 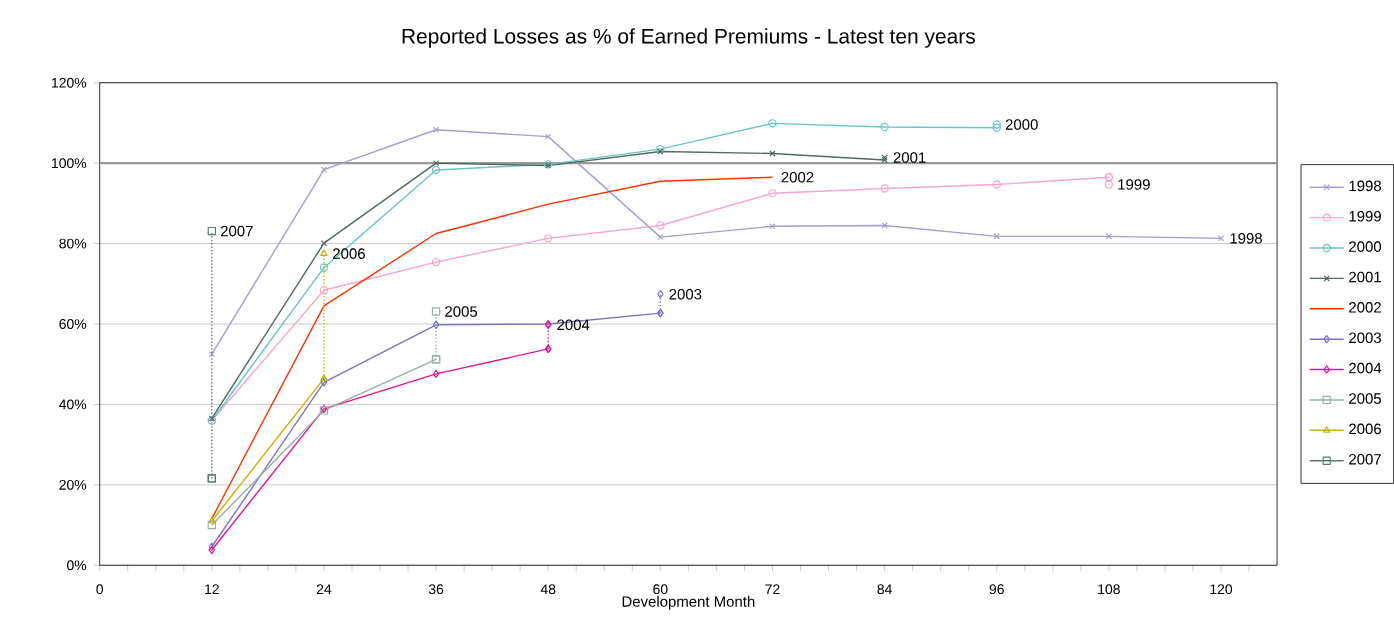 I want to click on annotation: 2003, so click(x=685, y=294).